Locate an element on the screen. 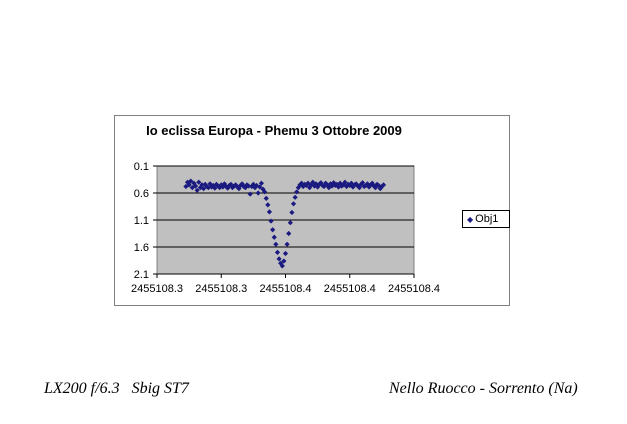 This screenshot has height=424, width=627. y-tick-label: 0.1 is located at coordinates (141, 167).